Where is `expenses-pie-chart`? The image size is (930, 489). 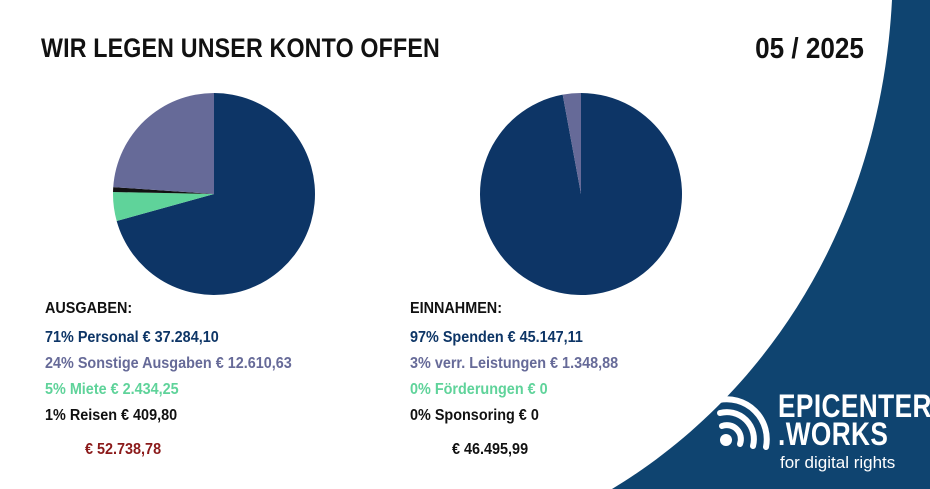 expenses-pie-chart is located at coordinates (214, 194).